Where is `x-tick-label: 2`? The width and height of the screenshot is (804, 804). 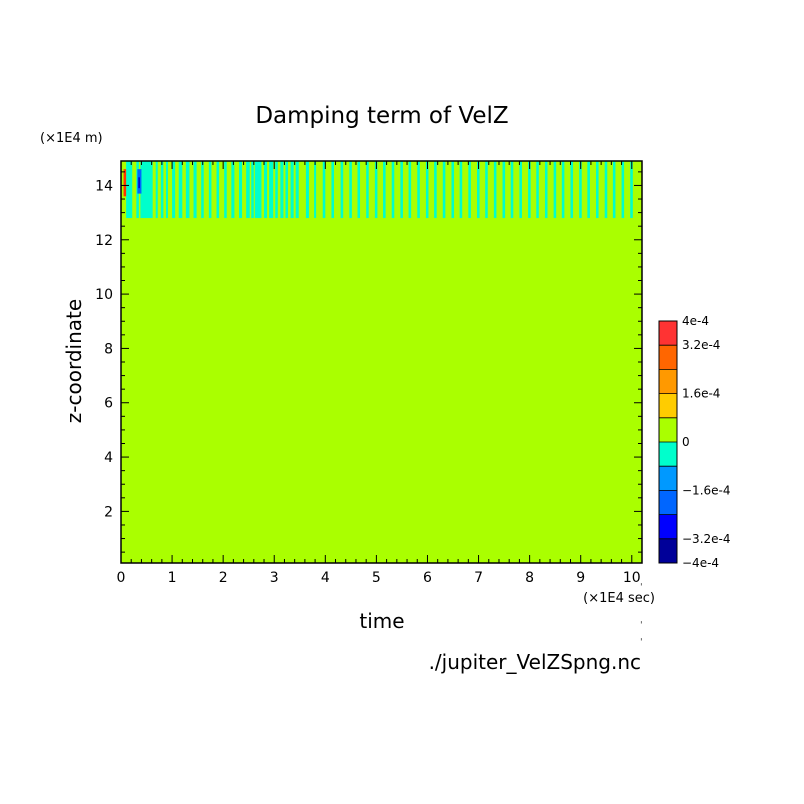
x-tick-label: 2 is located at coordinates (223, 578).